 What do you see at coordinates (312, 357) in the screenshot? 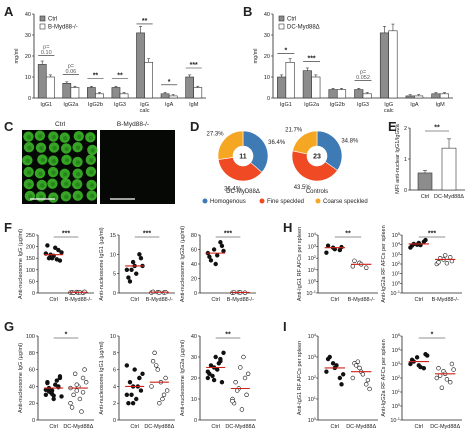
I see `y-tick-label: 10³` at bounding box center [312, 357].